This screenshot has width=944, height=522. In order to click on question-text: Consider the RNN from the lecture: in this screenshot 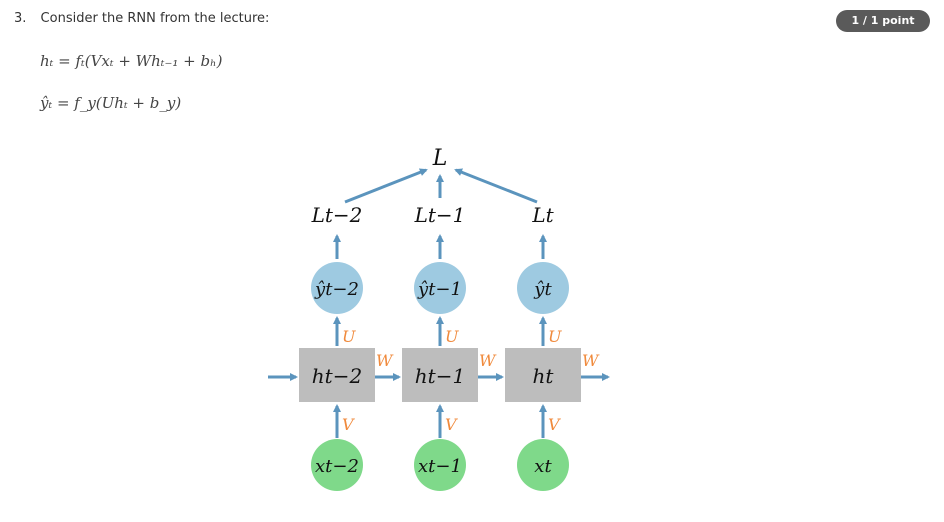, I will do `click(155, 18)`.